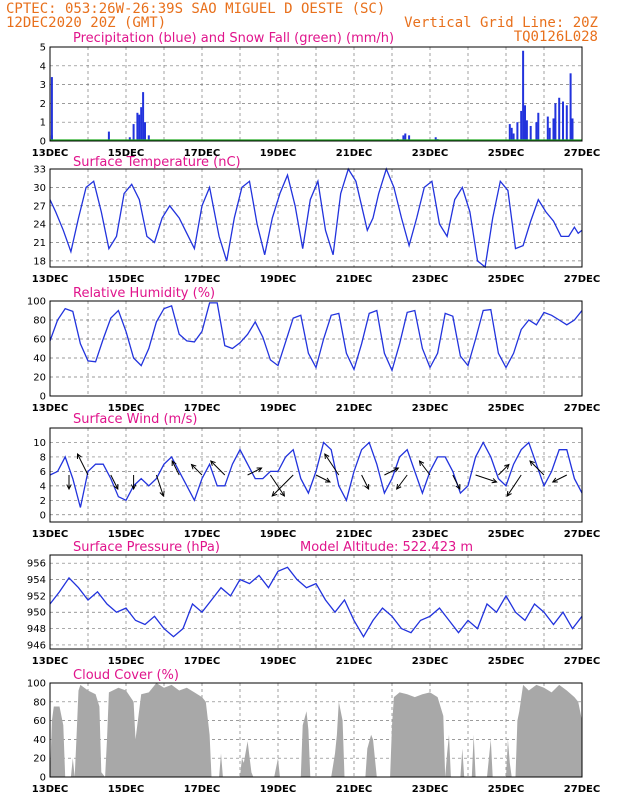 Image resolution: width=618 pixels, height=800 pixels. What do you see at coordinates (144, 293) in the screenshot?
I see `panel-title: Relative Humidity (%)` at bounding box center [144, 293].